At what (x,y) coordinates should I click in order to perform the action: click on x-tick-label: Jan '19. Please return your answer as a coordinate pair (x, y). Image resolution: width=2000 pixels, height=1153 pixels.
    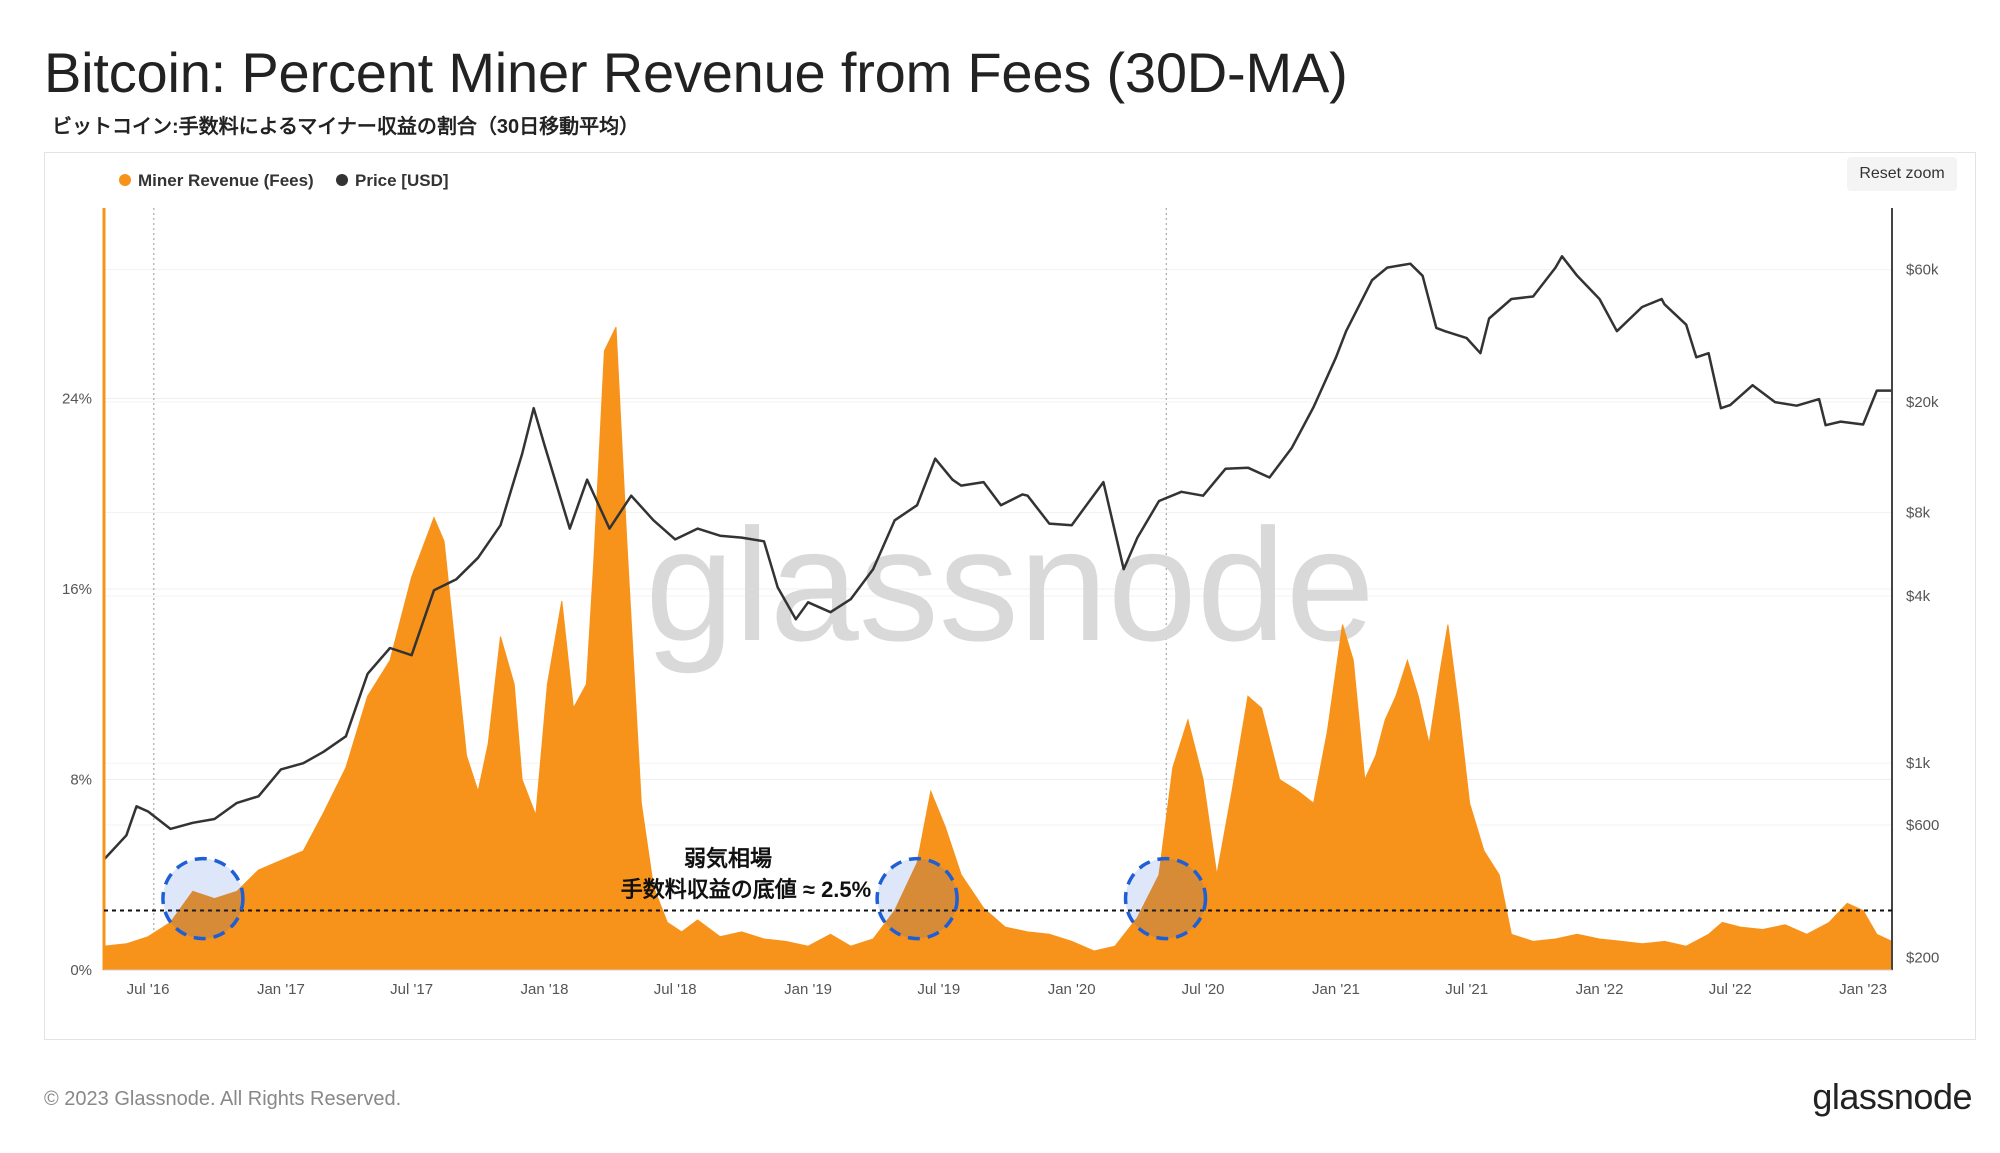
    Looking at the image, I should click on (808, 989).